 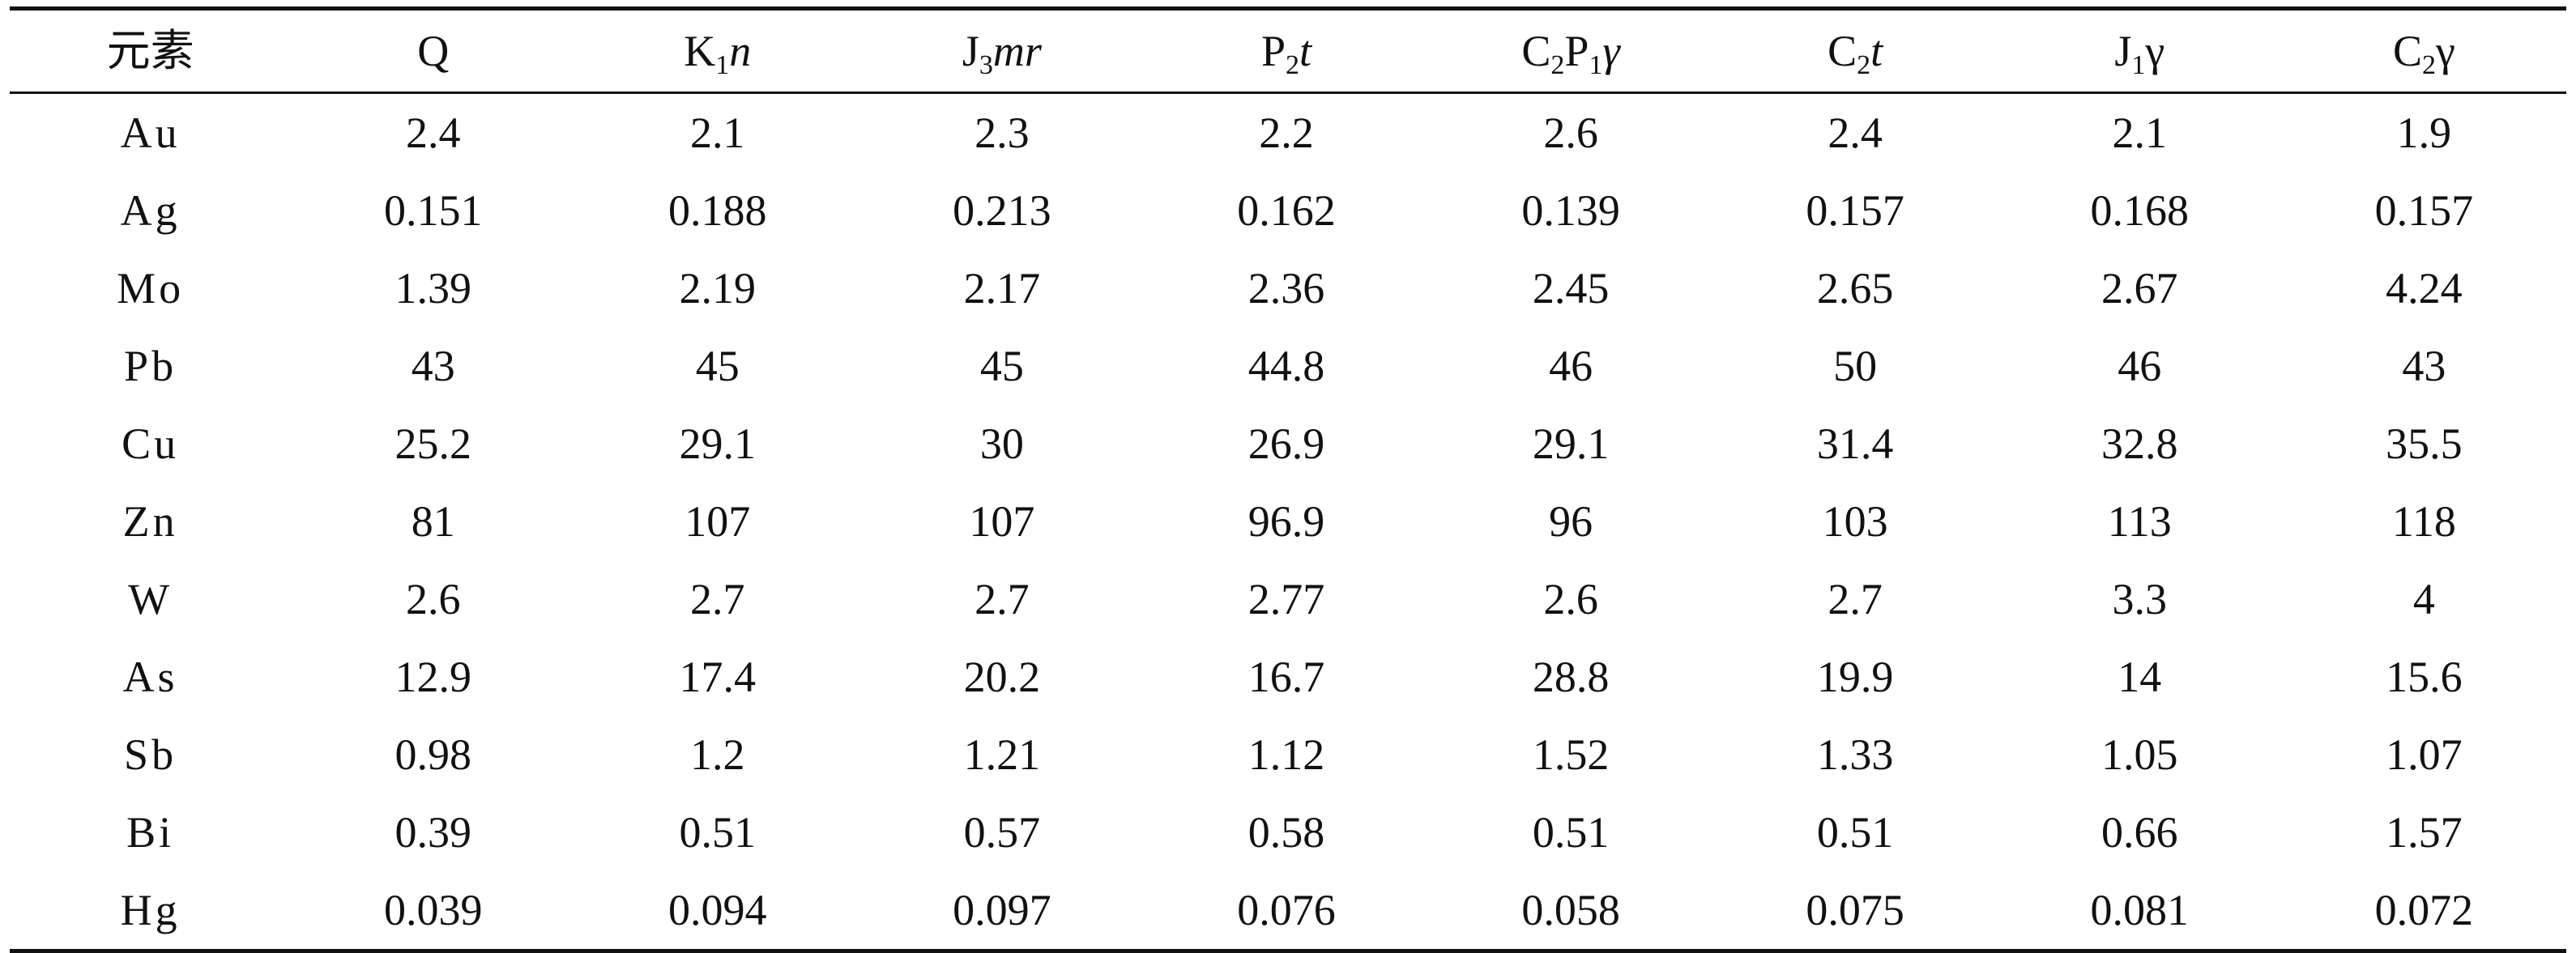 What do you see at coordinates (717, 754) in the screenshot?
I see `table-cell: 1.2` at bounding box center [717, 754].